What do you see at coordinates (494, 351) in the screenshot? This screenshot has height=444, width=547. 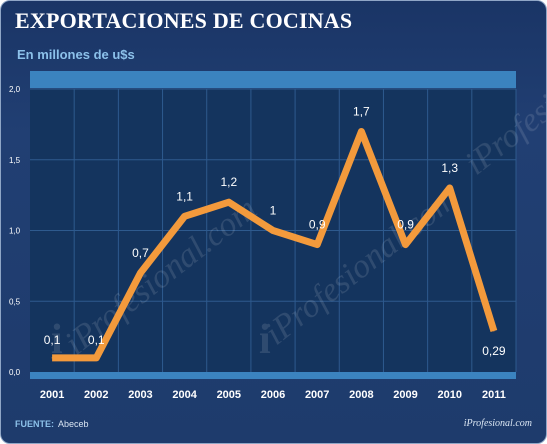 I see `data-label: 0,29` at bounding box center [494, 351].